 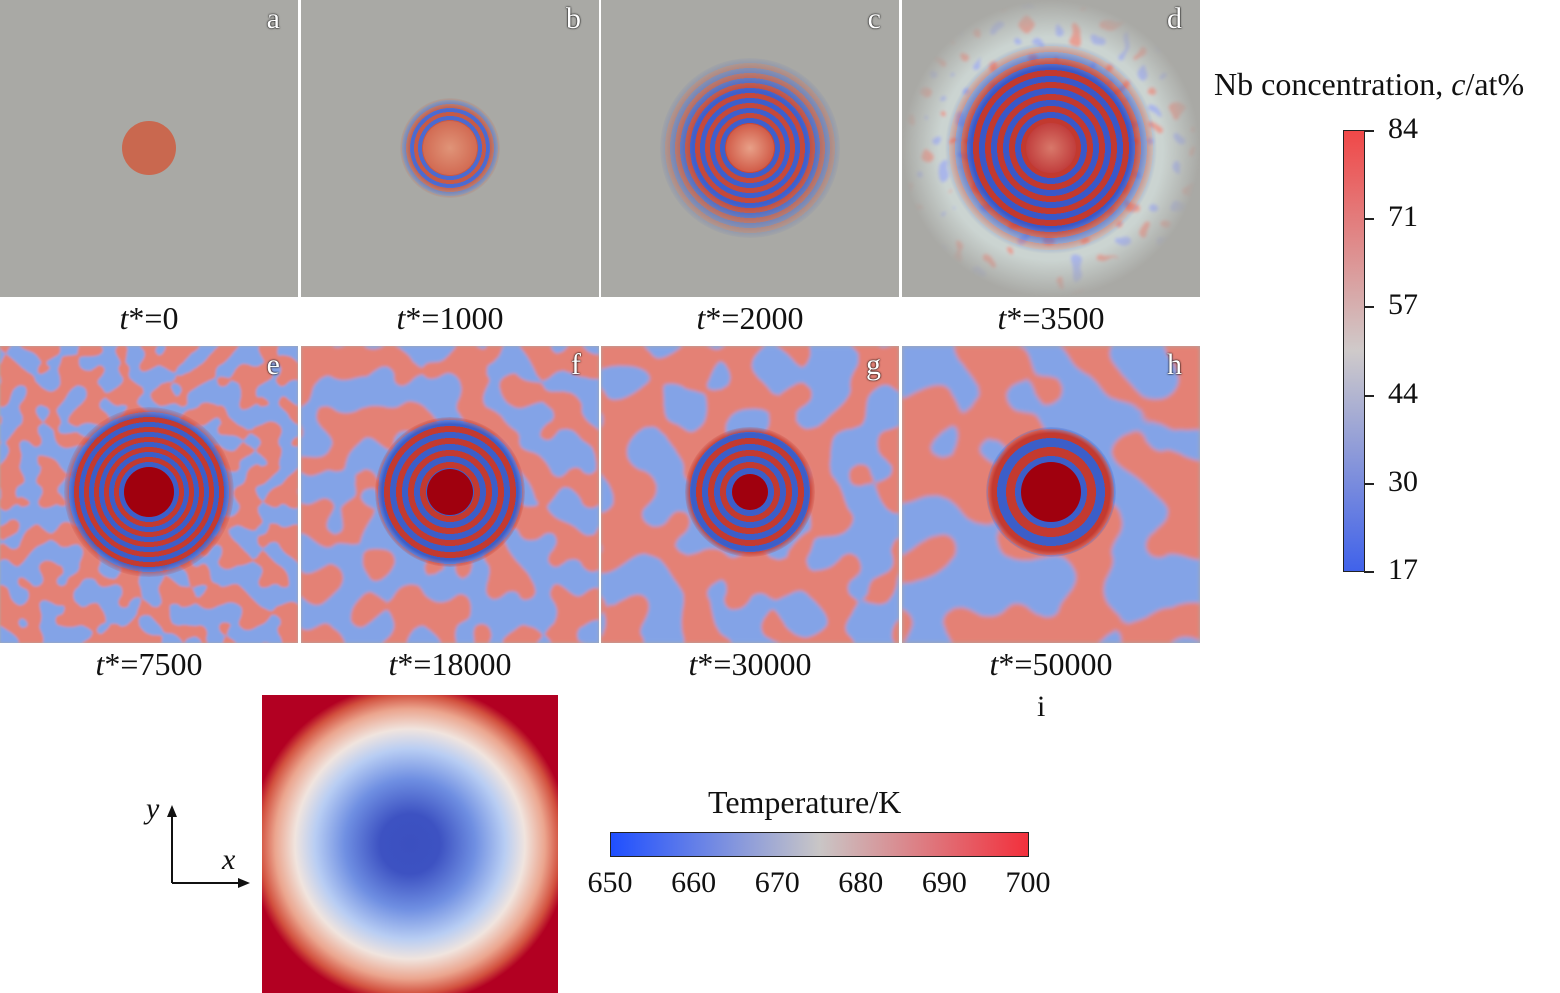 What do you see at coordinates (1403, 481) in the screenshot?
I see `nb-tick-label: 30` at bounding box center [1403, 481].